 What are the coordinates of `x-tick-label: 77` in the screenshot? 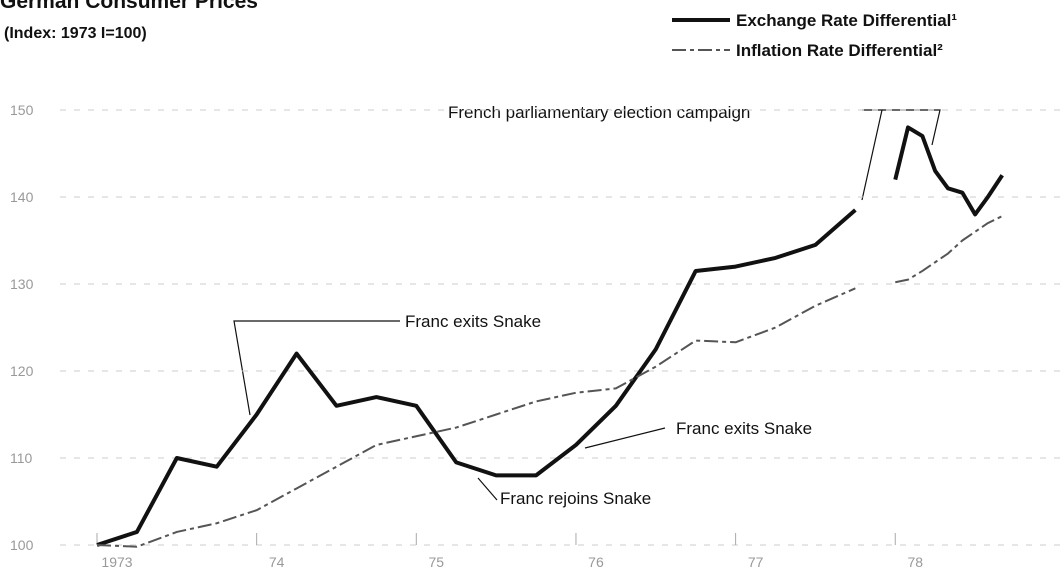 It's located at (756, 562).